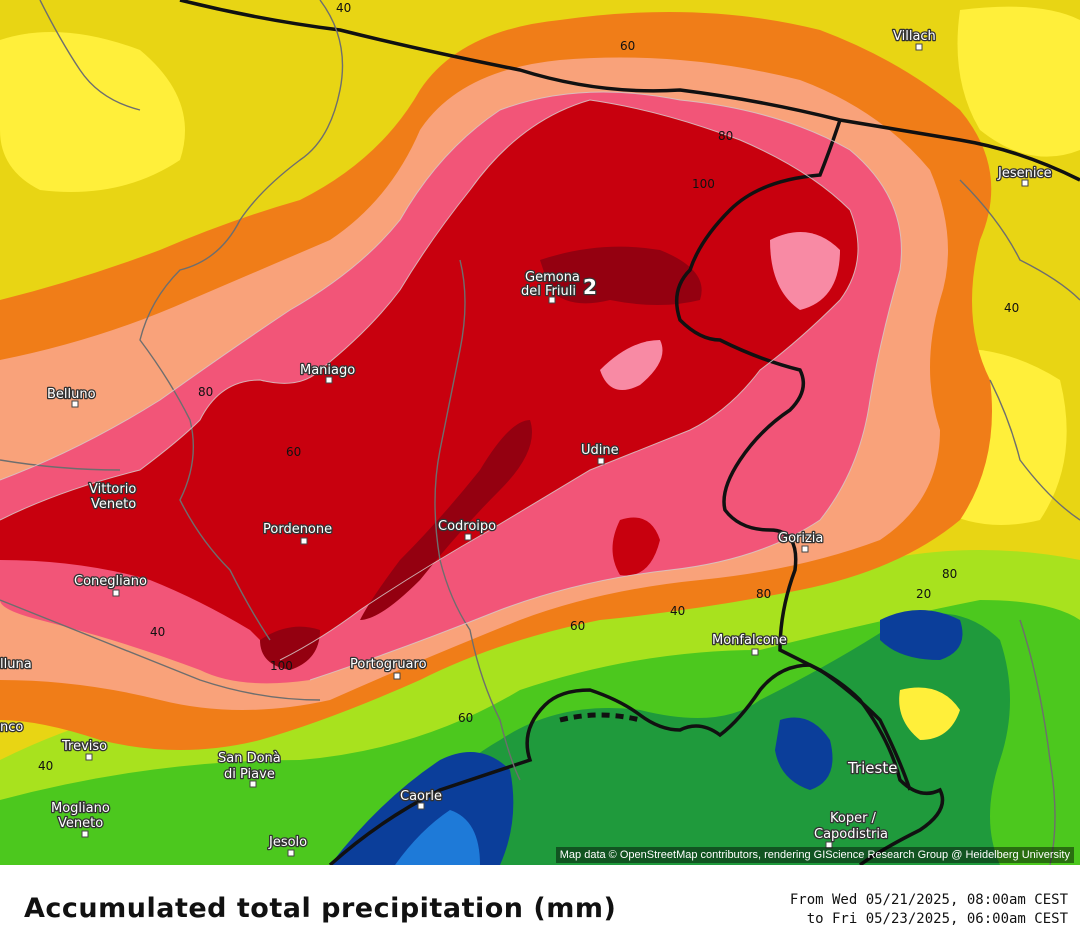  What do you see at coordinates (11, 727) in the screenshot?
I see `city-label-nco: nco` at bounding box center [11, 727].